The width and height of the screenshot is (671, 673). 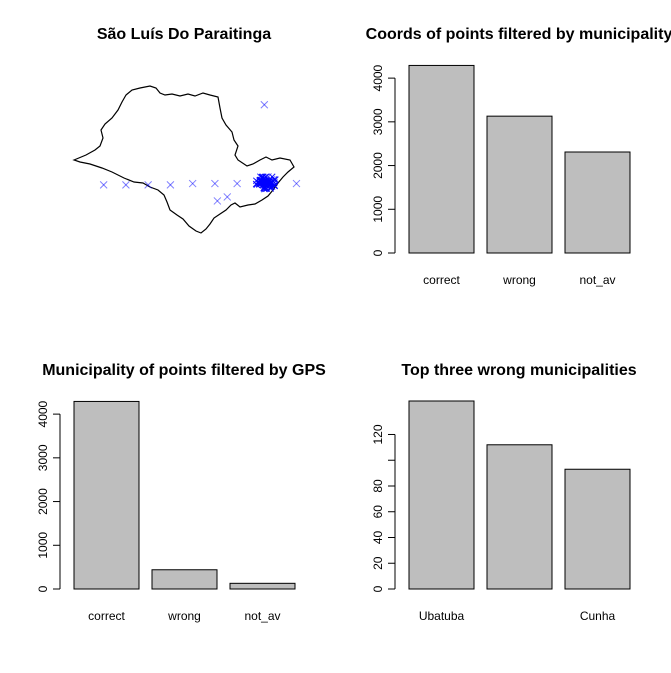 I want to click on y-tick-label: 40, so click(x=378, y=537).